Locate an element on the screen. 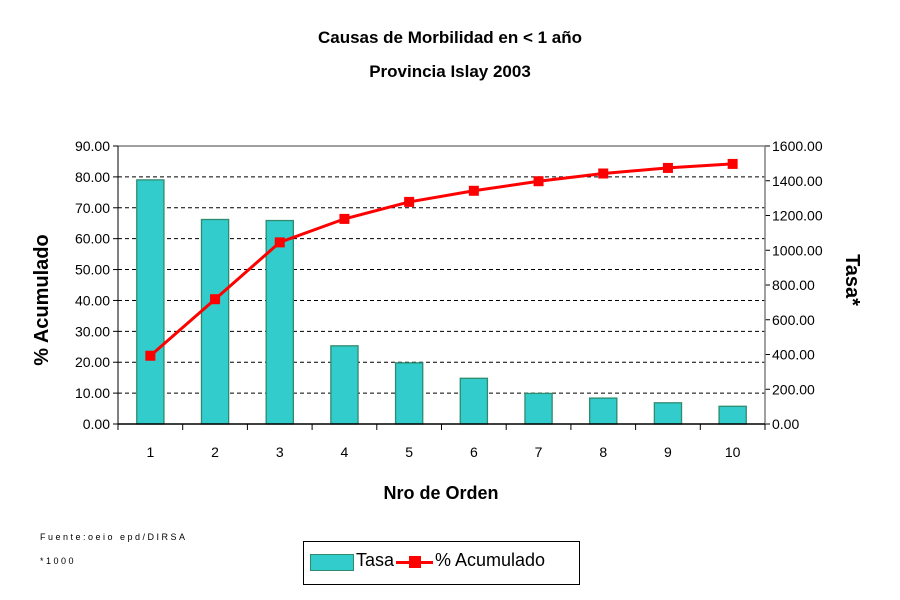 The image size is (900, 600). x-tick-label: 9 is located at coordinates (668, 452).